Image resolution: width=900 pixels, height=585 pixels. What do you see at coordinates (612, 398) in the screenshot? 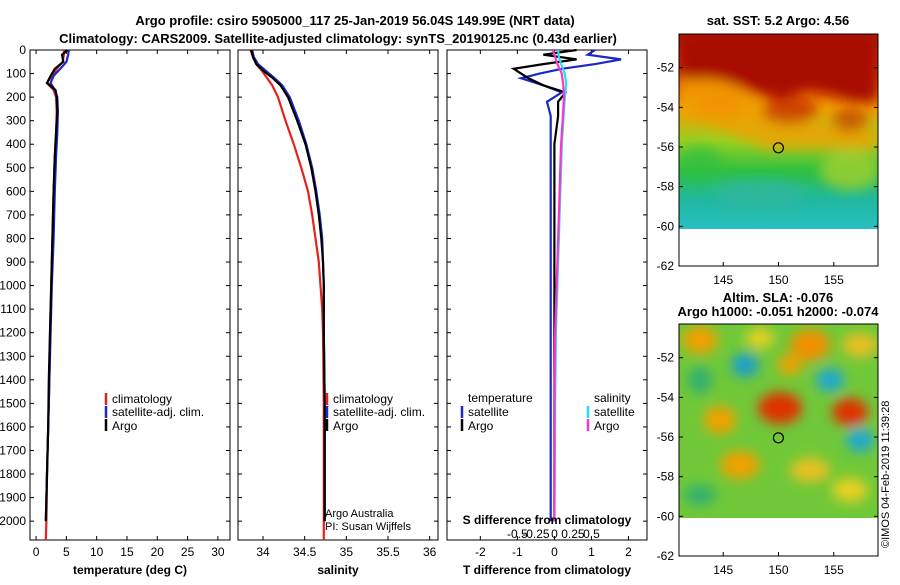
I see `legend-salinity-title: salinity` at bounding box center [612, 398].